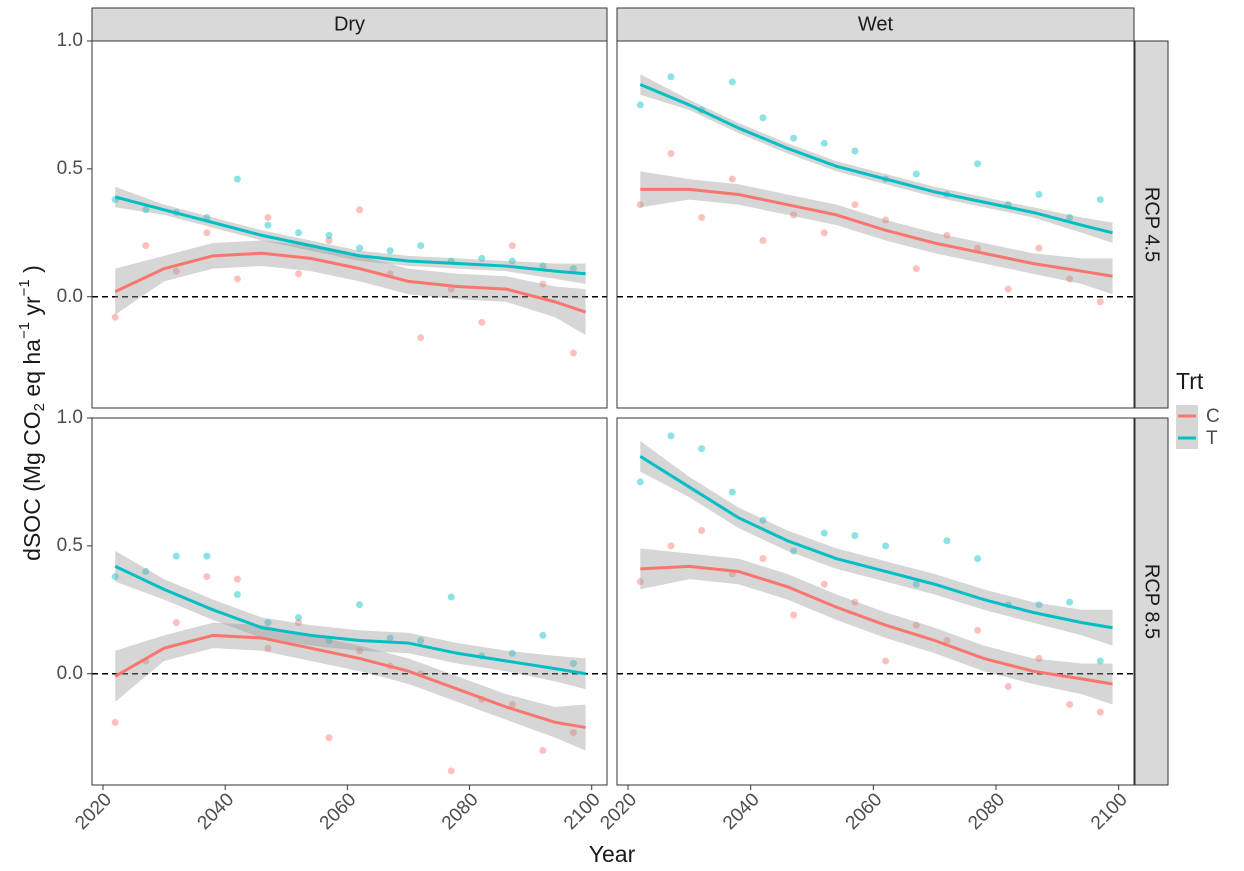 This screenshot has height=871, width=1244. Describe the element at coordinates (1152, 224) in the screenshot. I see `strip-label: RCP 4.5` at that location.